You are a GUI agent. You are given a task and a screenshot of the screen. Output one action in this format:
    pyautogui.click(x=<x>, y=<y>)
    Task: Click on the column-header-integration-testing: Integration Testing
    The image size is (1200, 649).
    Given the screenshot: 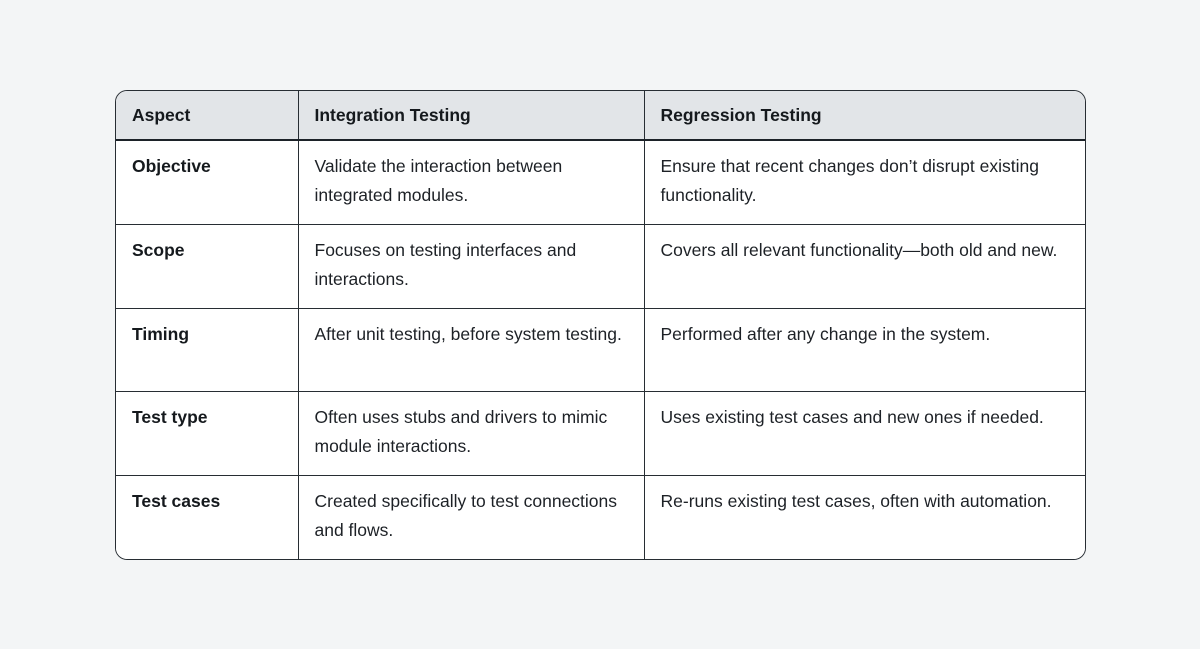 What is the action you would take?
    pyautogui.click(x=470, y=116)
    